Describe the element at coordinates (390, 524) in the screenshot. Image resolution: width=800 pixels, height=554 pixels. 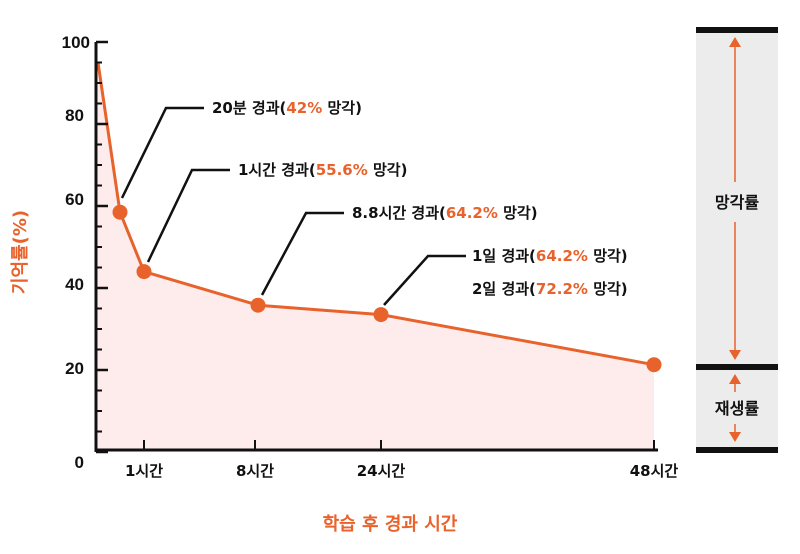
I see `x-axis-title: 학습 후 경과 시간` at that location.